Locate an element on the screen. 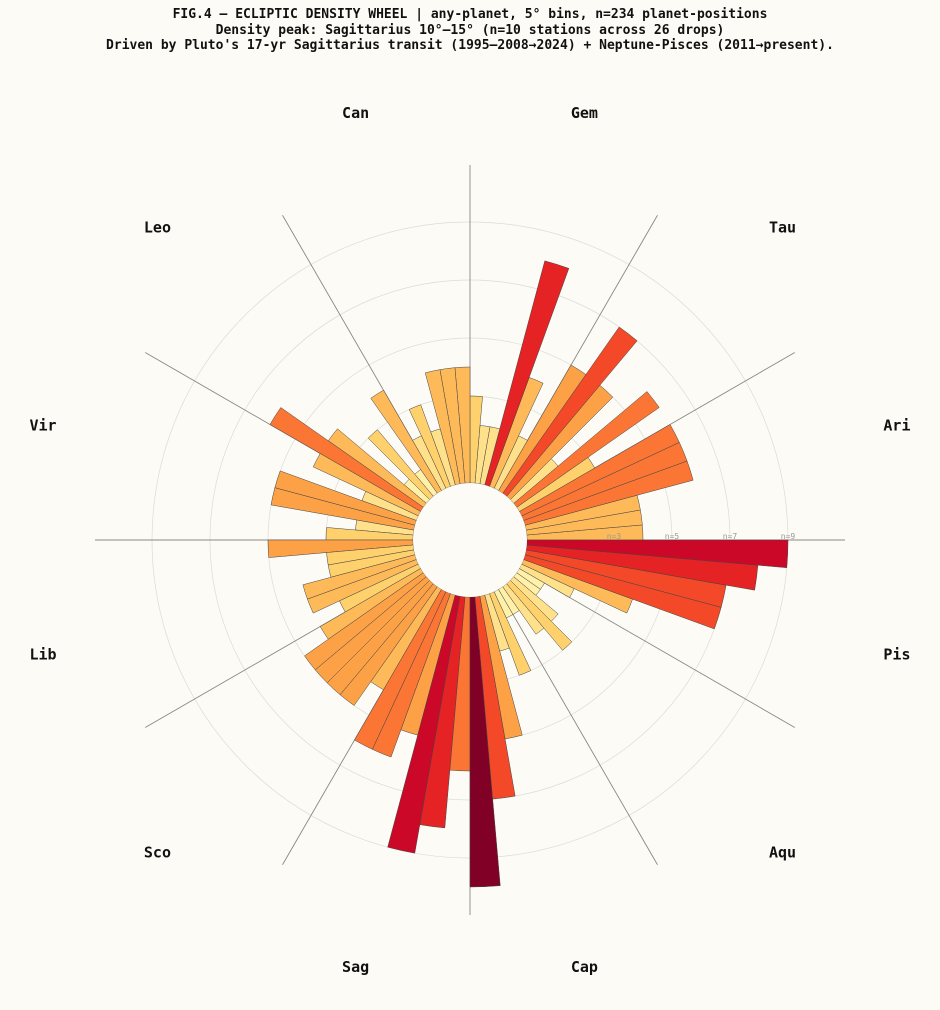  radial-tick-label: n=9 is located at coordinates (788, 536).